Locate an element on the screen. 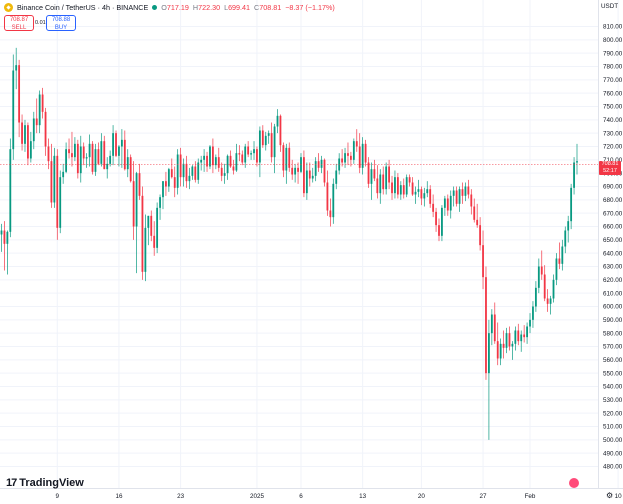  gear-icon: ⚙ is located at coordinates (610, 495).